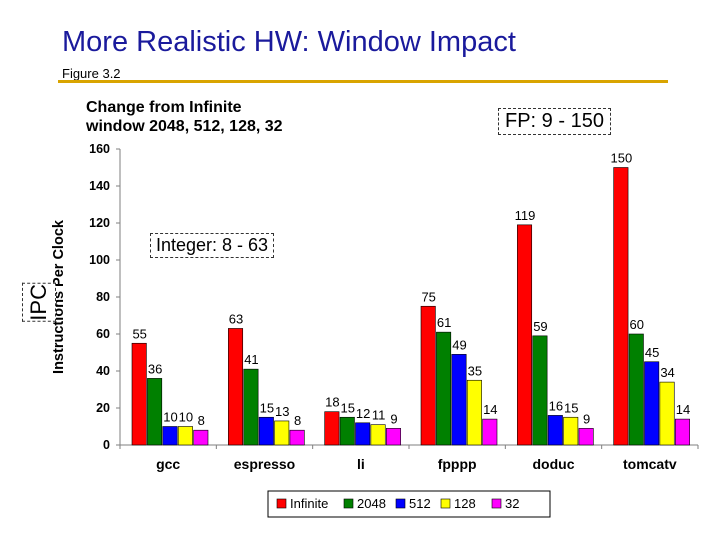 The image size is (720, 540). What do you see at coordinates (667, 413) in the screenshot?
I see `bar-128-tomcatv` at bounding box center [667, 413].